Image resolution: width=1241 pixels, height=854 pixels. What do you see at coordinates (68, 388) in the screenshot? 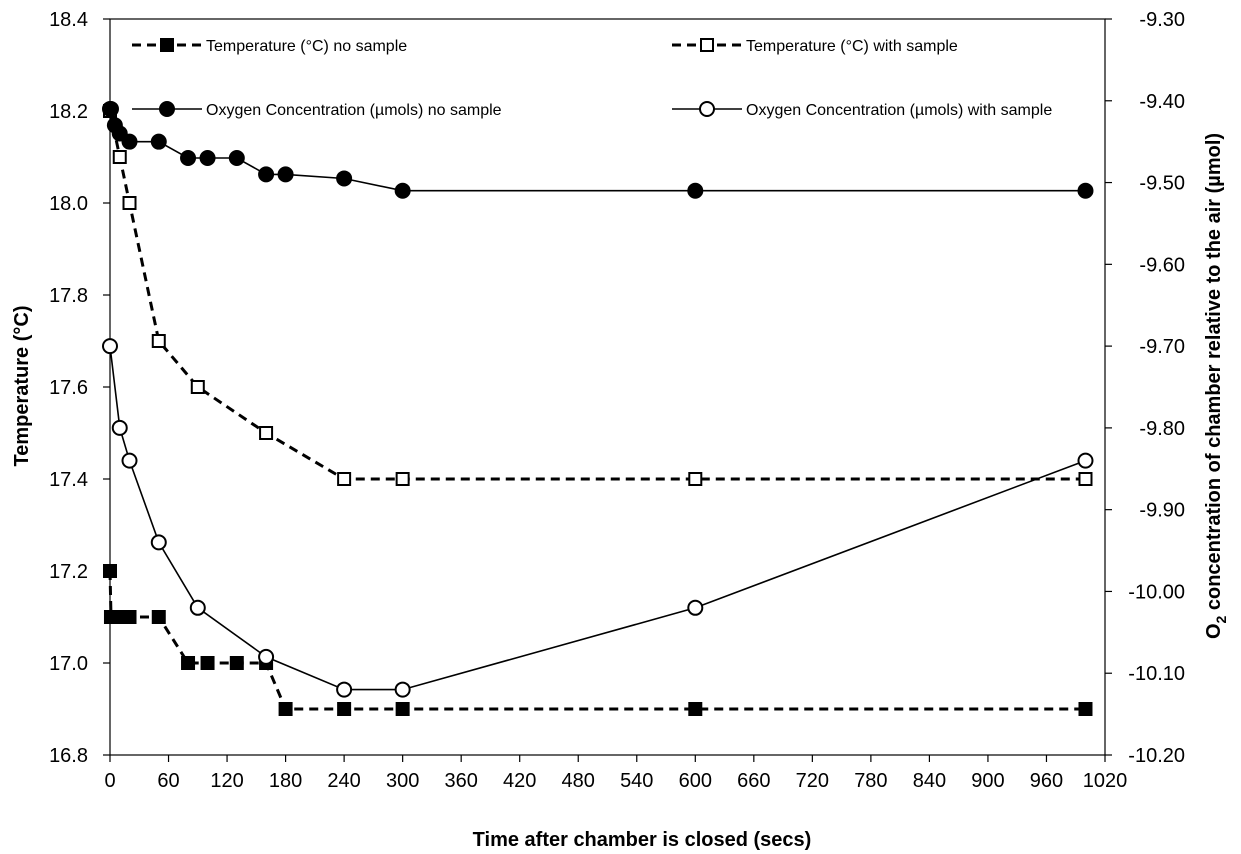
I see `y-left-tick-label: 17.6` at bounding box center [68, 388].